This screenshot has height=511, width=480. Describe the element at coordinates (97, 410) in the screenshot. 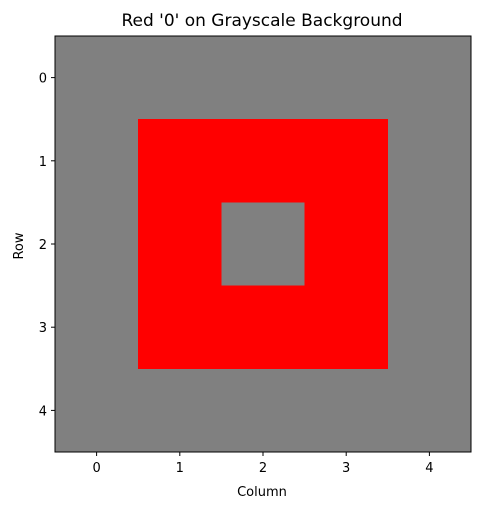

I see `heatmap-cell-r4-c0` at that location.